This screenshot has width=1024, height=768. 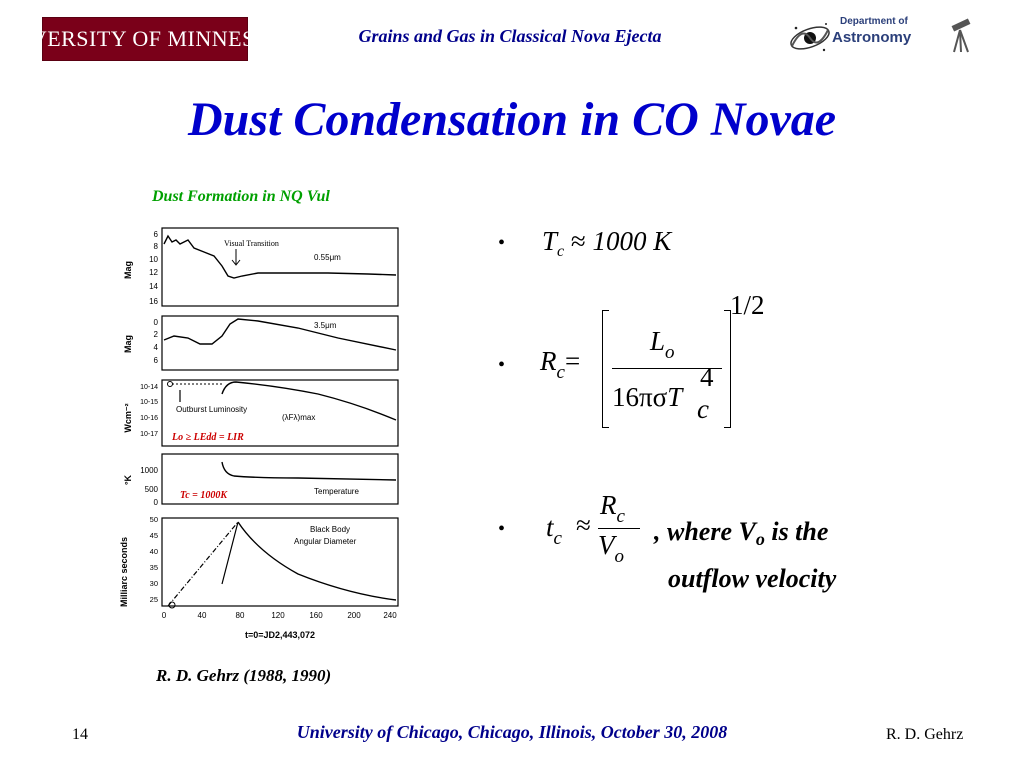 I want to click on rc-symbol: R, so click(x=548, y=361).